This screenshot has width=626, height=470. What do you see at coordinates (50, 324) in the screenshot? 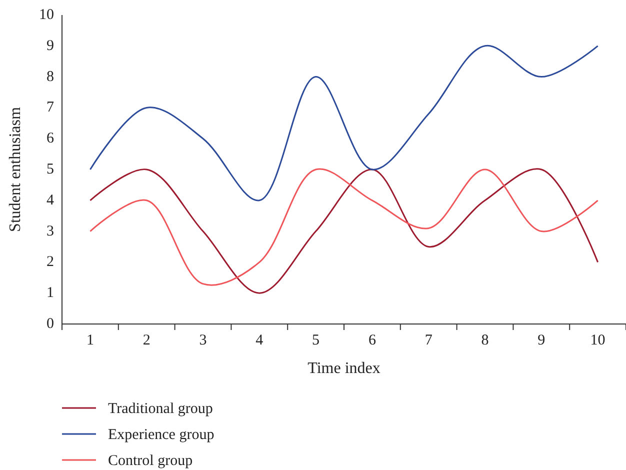
I see `y-tick-label: 0` at bounding box center [50, 324].